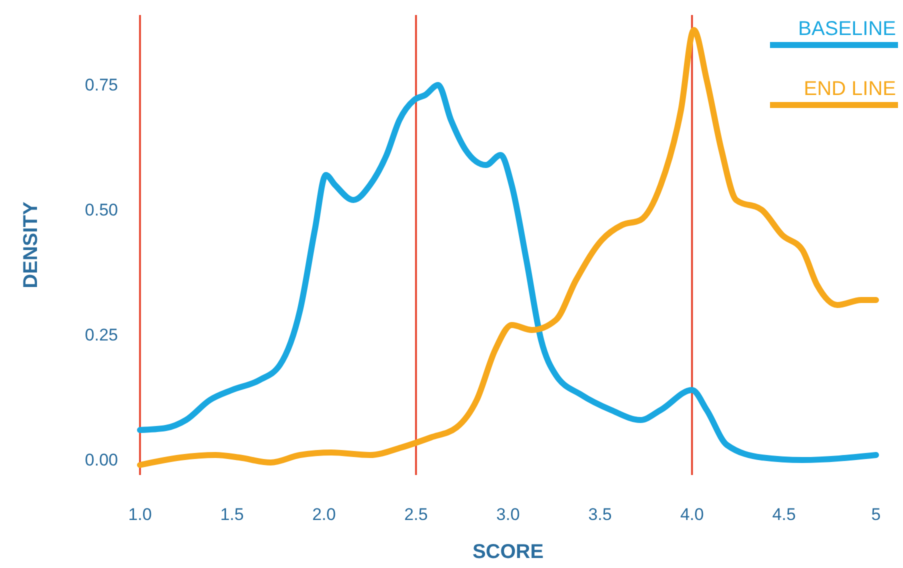 Image resolution: width=903 pixels, height=568 pixels. I want to click on x-tick-label: 1.5, so click(232, 514).